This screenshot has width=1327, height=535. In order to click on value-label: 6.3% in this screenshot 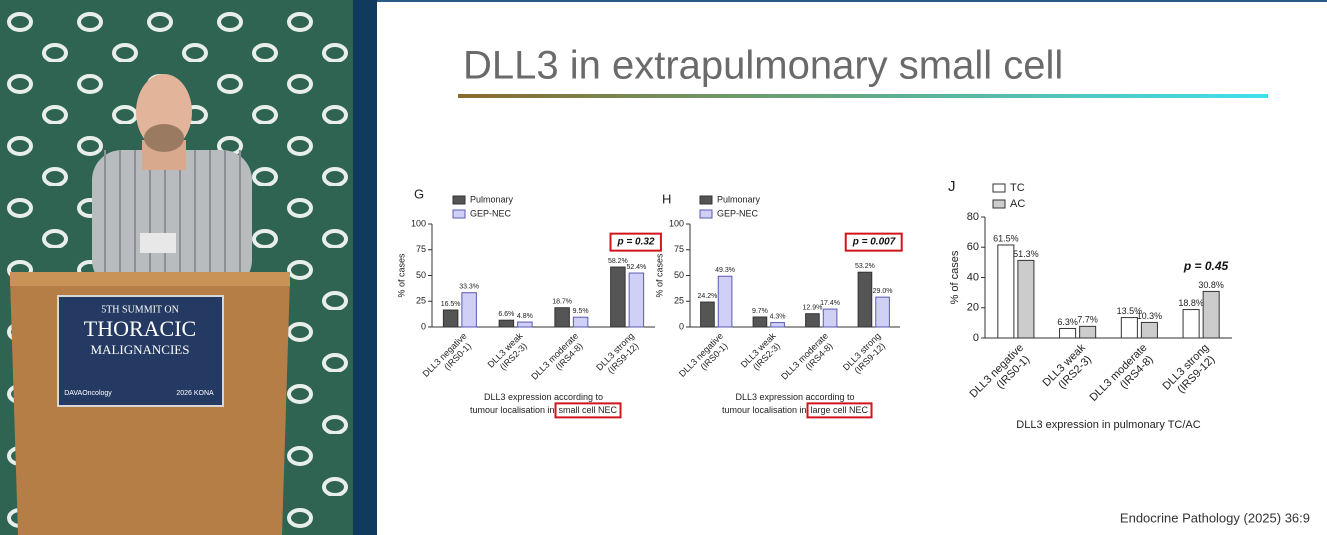, I will do `click(1067, 322)`.